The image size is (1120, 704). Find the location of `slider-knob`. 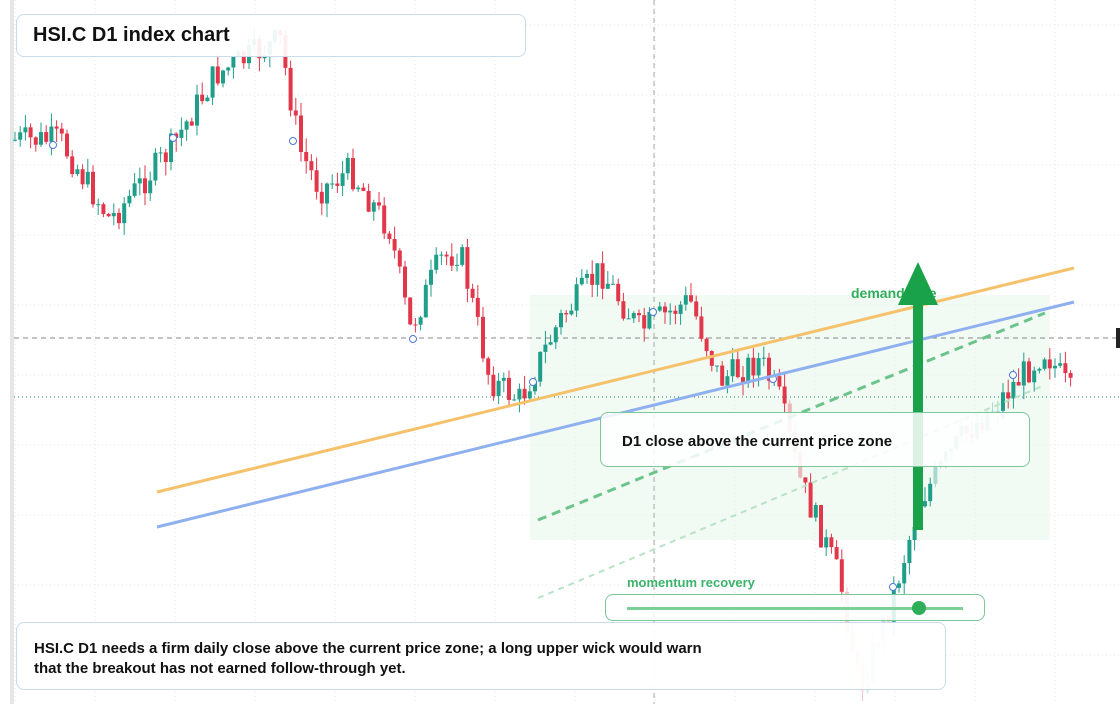

slider-knob is located at coordinates (919, 608).